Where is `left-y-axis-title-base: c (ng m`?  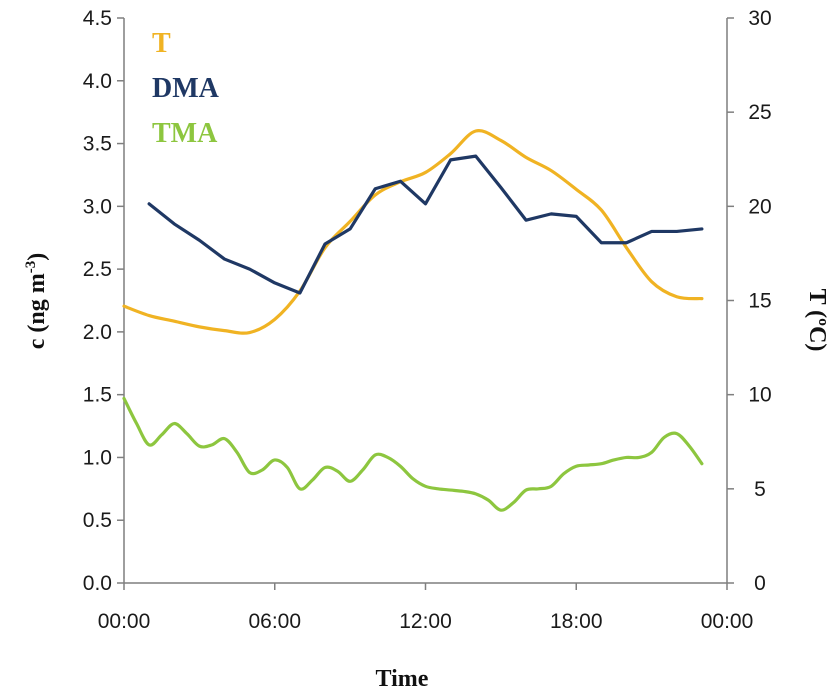
left-y-axis-title-base: c (ng m is located at coordinates (37, 311).